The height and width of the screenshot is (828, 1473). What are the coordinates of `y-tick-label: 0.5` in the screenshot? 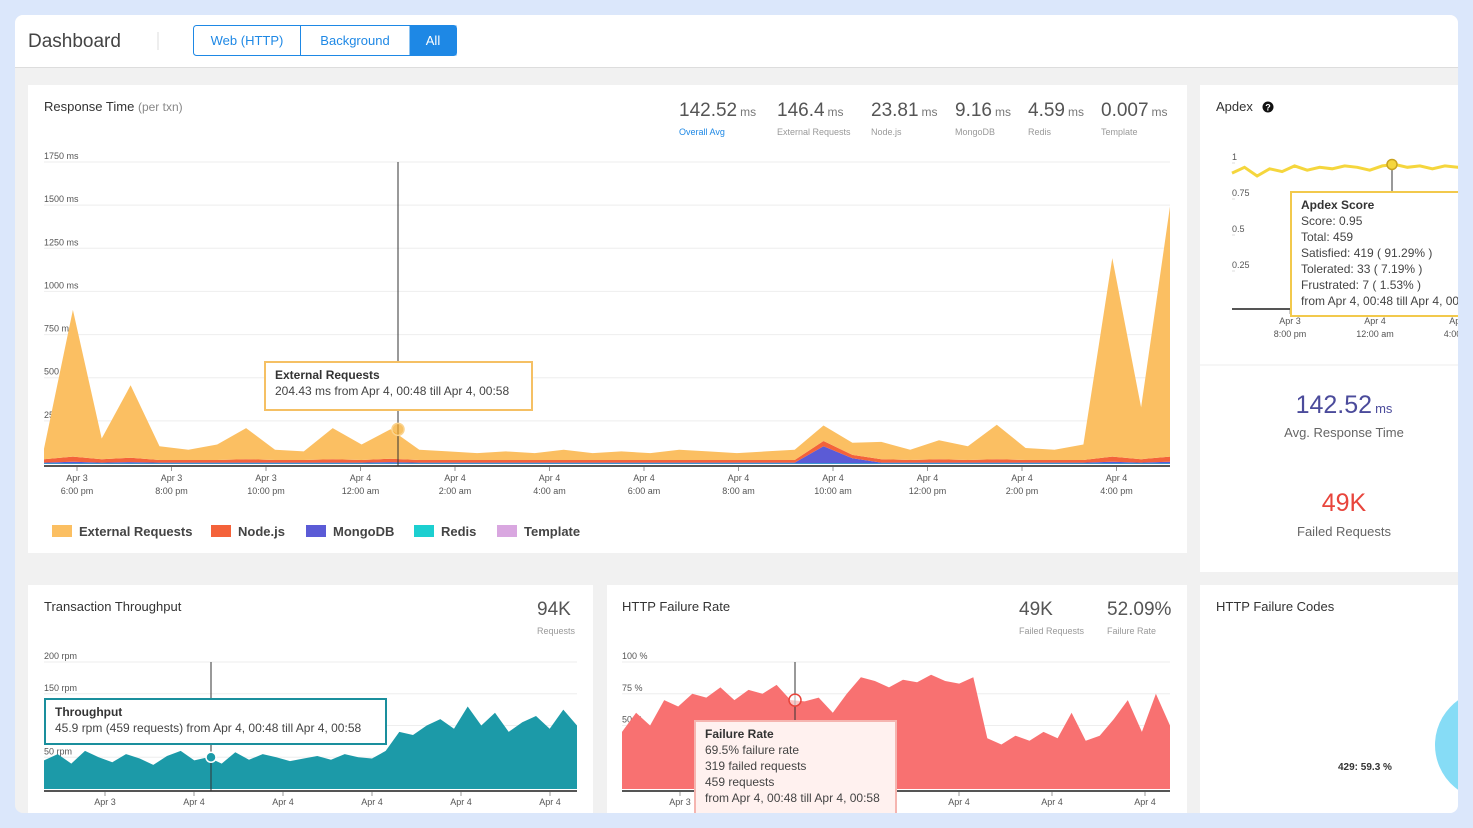 It's located at (1238, 229).